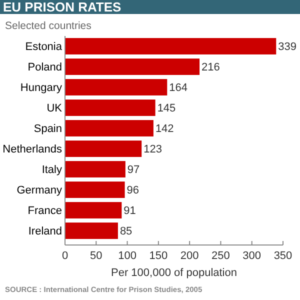 Image resolution: width=300 pixels, height=300 pixels. What do you see at coordinates (211, 68) in the screenshot?
I see `data-label: 216` at bounding box center [211, 68].